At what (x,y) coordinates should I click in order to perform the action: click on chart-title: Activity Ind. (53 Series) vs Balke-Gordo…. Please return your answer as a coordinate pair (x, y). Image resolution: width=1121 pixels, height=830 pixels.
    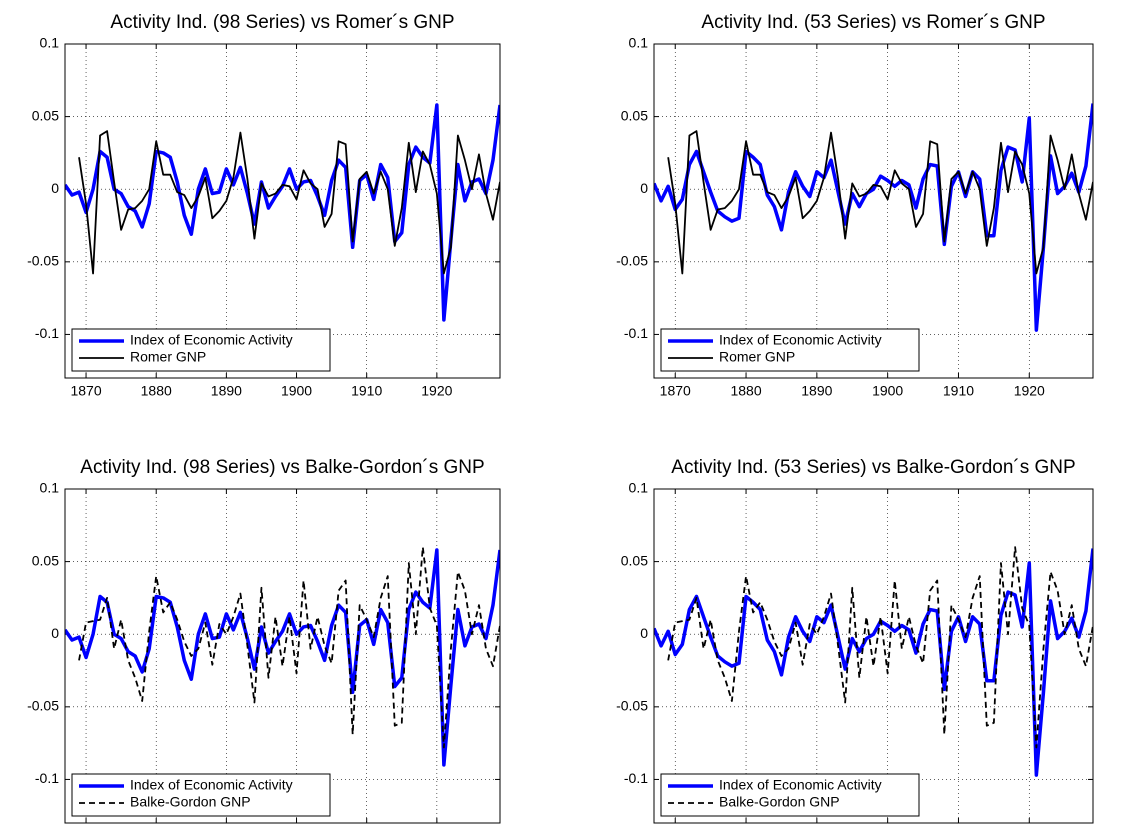
    Looking at the image, I should click on (873, 467).